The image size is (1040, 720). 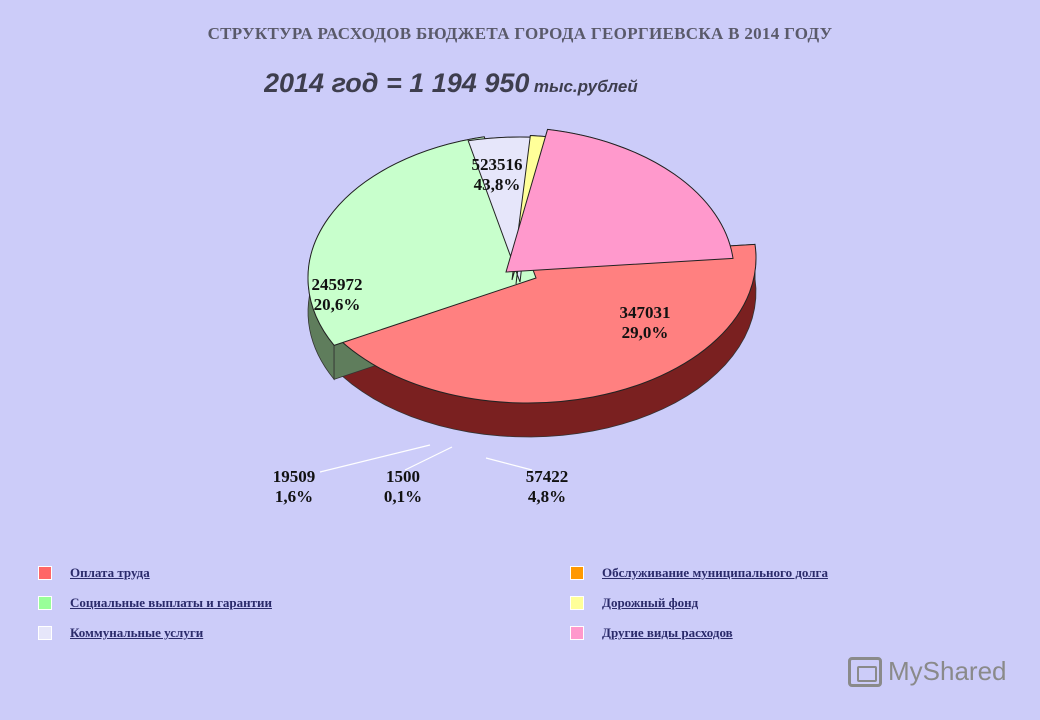 What do you see at coordinates (667, 632) in the screenshot?
I see `legend-label: Другие виды расходов` at bounding box center [667, 632].